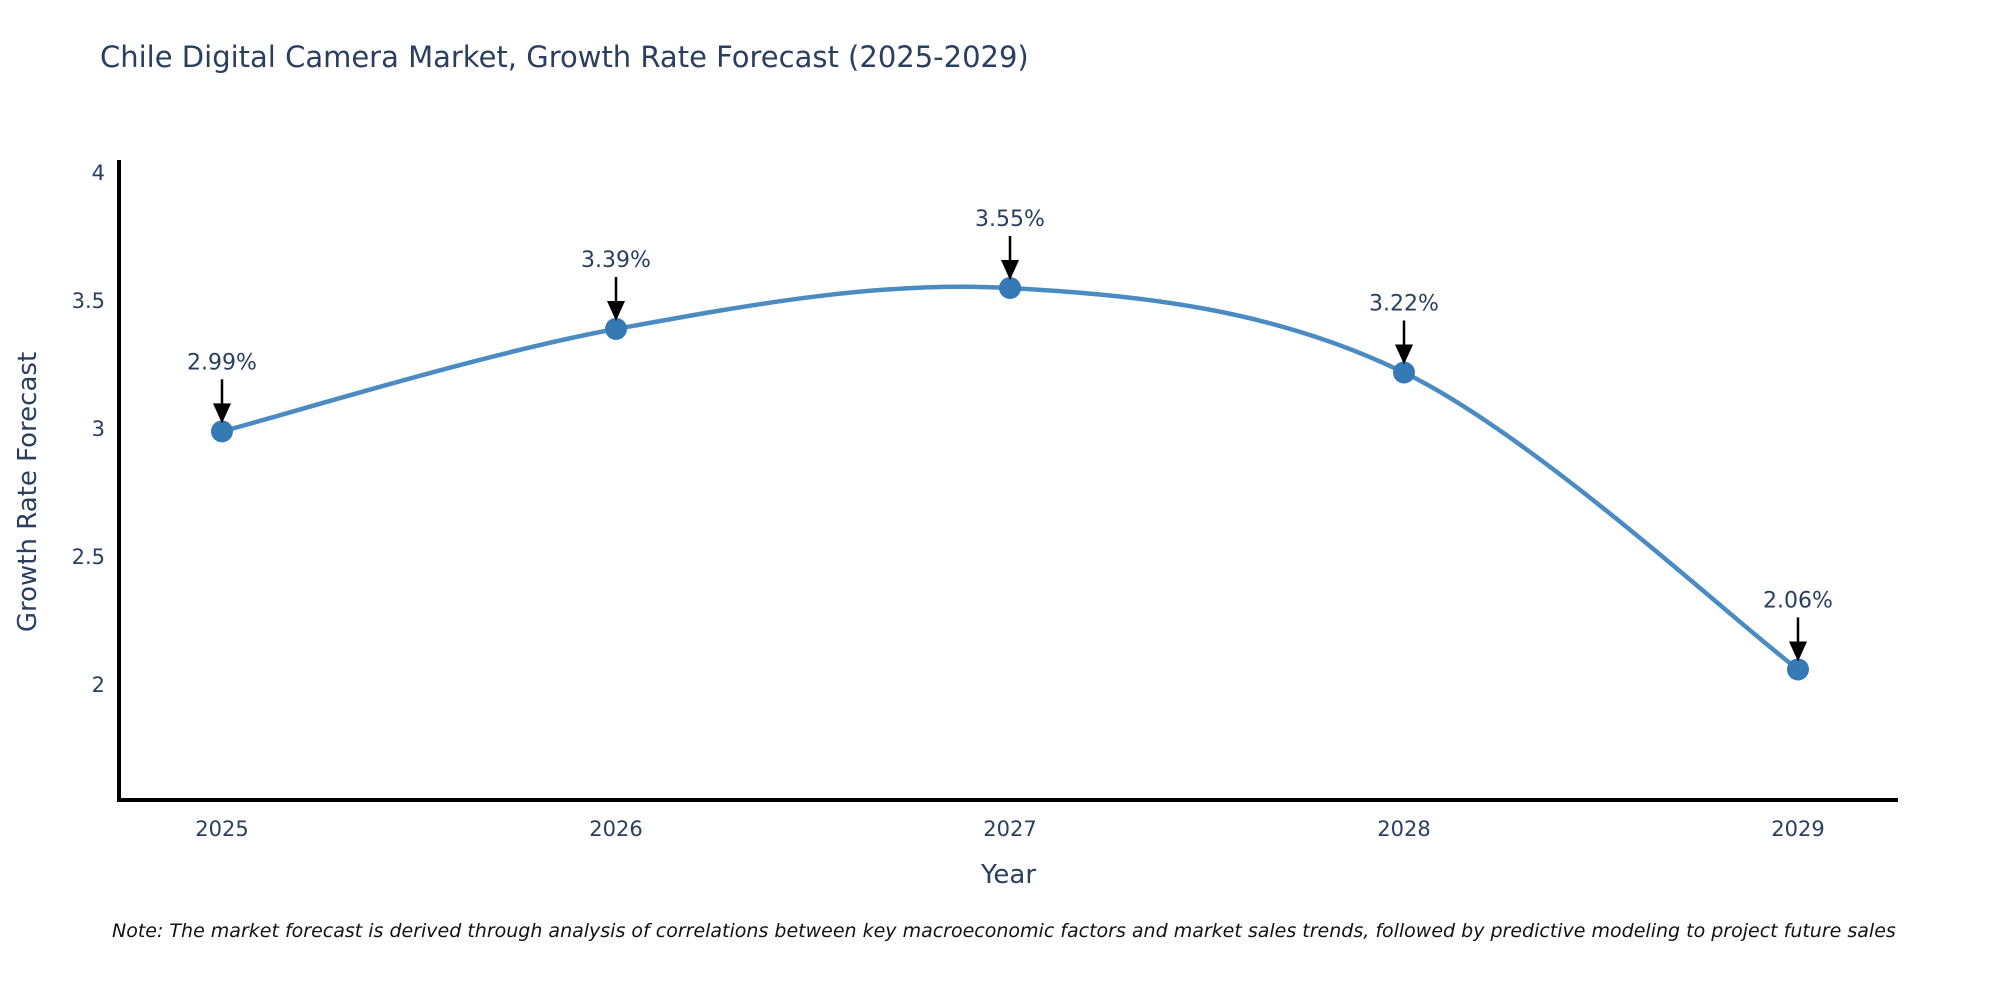  I want to click on y-tick-label: 3, so click(98, 429).